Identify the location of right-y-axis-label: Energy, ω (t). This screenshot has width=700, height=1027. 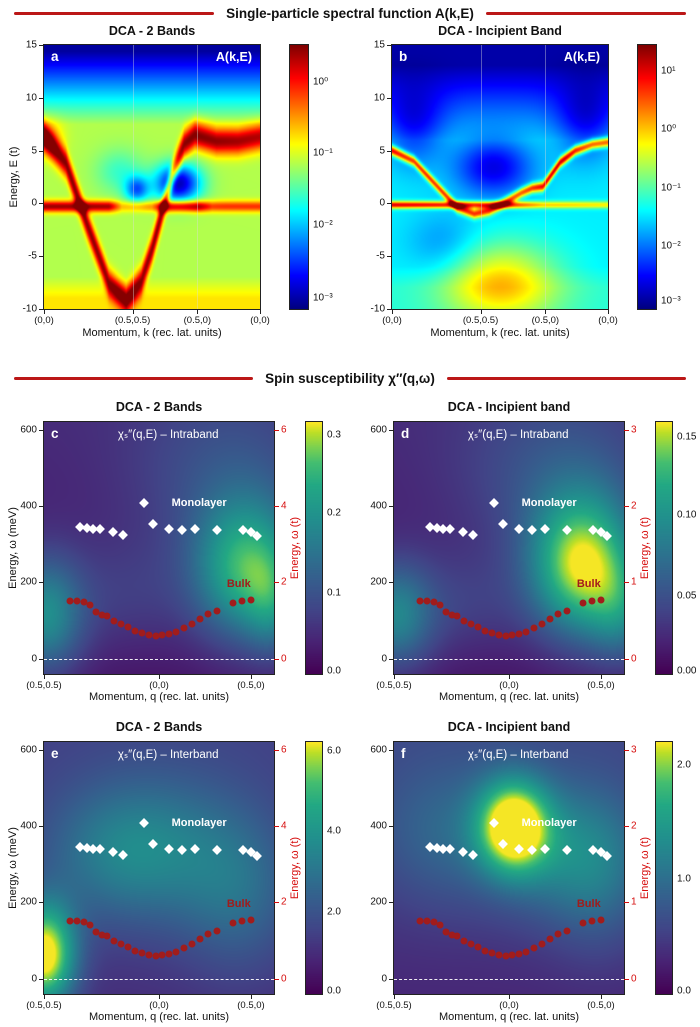
(645, 868).